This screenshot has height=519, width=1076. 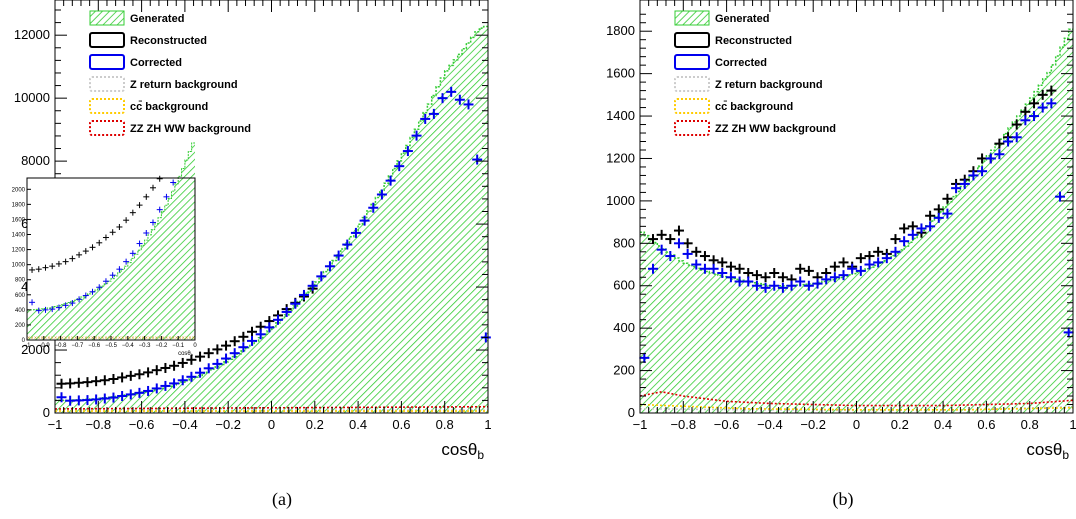 I want to click on y-tick-label: 1400, so click(x=620, y=115).